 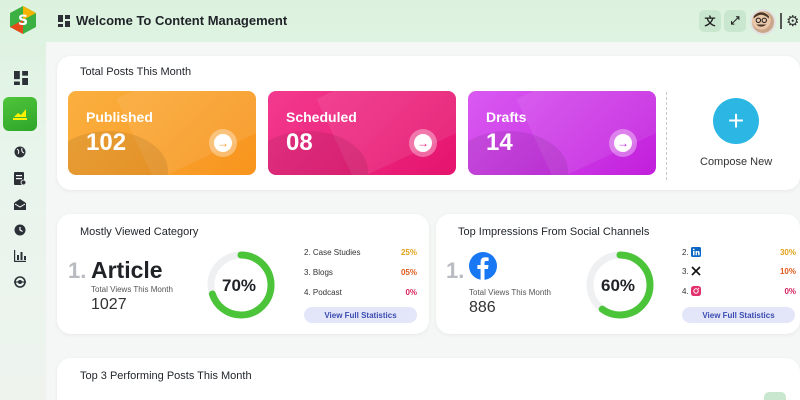 I want to click on x-icon, so click(x=696, y=271).